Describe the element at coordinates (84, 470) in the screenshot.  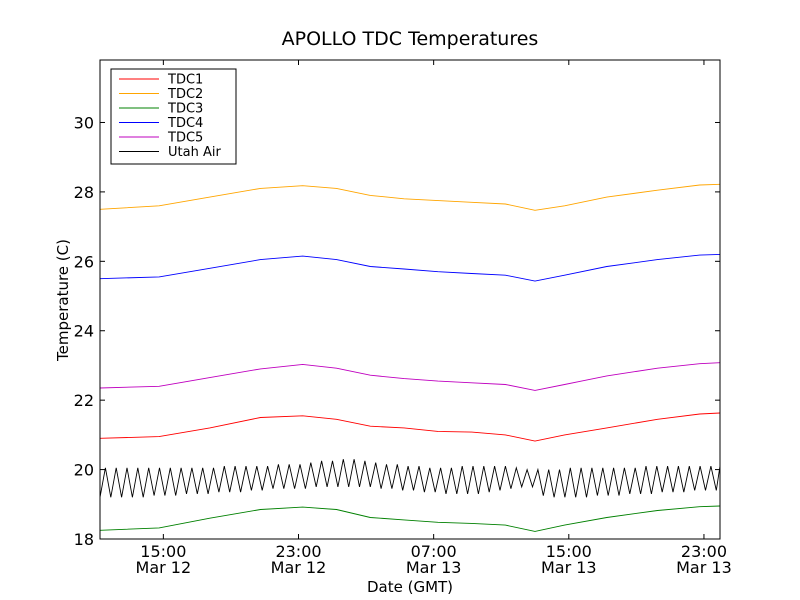
I see `y-tick-label: 20` at that location.